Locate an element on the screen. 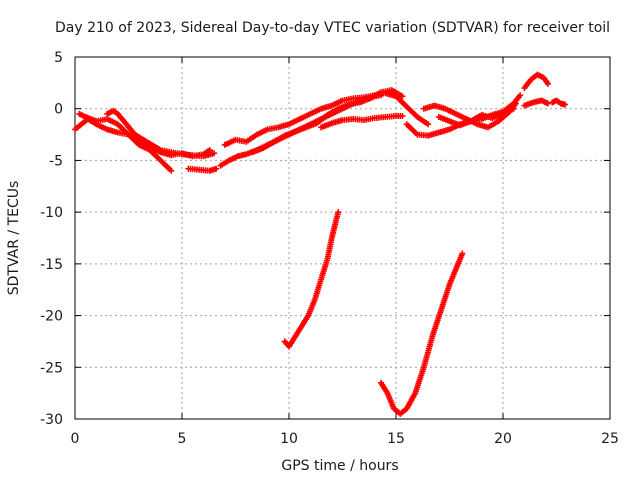 The height and width of the screenshot is (480, 640). series-midday-segment is located at coordinates (362, 121).